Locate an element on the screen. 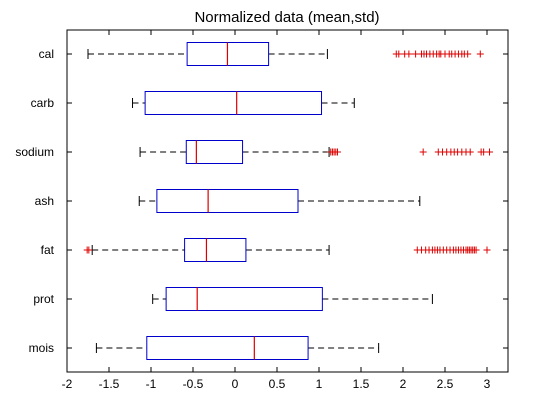  y-tick-label: mois is located at coordinates (41, 348).